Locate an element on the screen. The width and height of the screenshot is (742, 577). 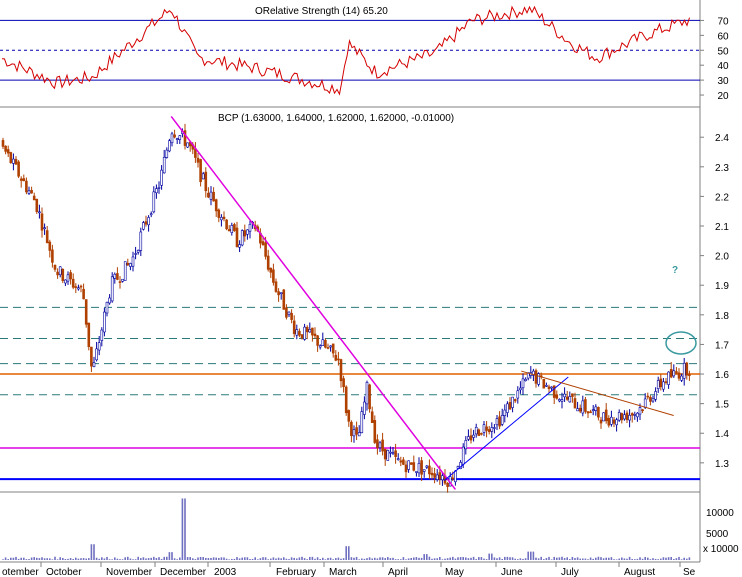
price-tick-label: 1.8 is located at coordinates (722, 316).